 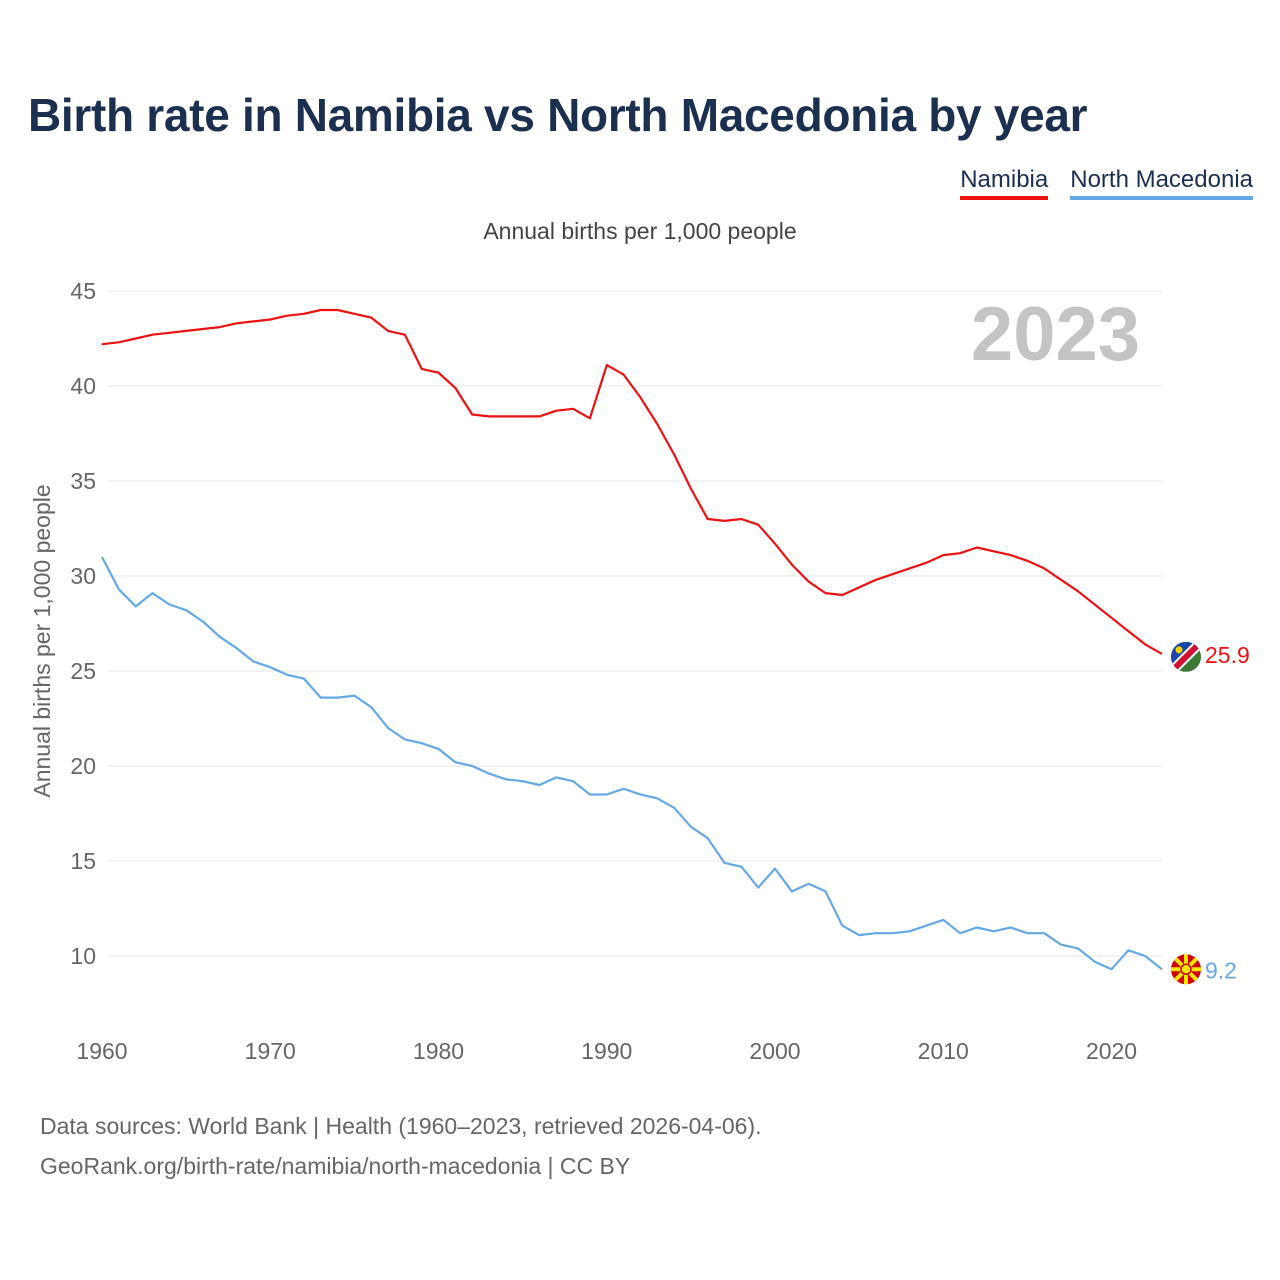 I want to click on x-tick-label-1980: 1980, so click(x=438, y=1051).